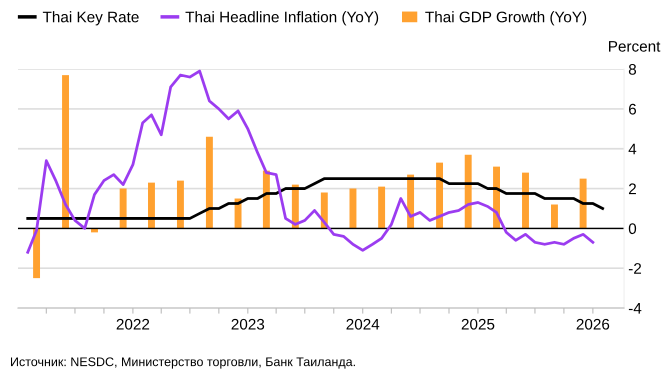  What do you see at coordinates (505, 18) in the screenshot?
I see `legend-label: Thai GDP Growth (YoY)` at bounding box center [505, 18].